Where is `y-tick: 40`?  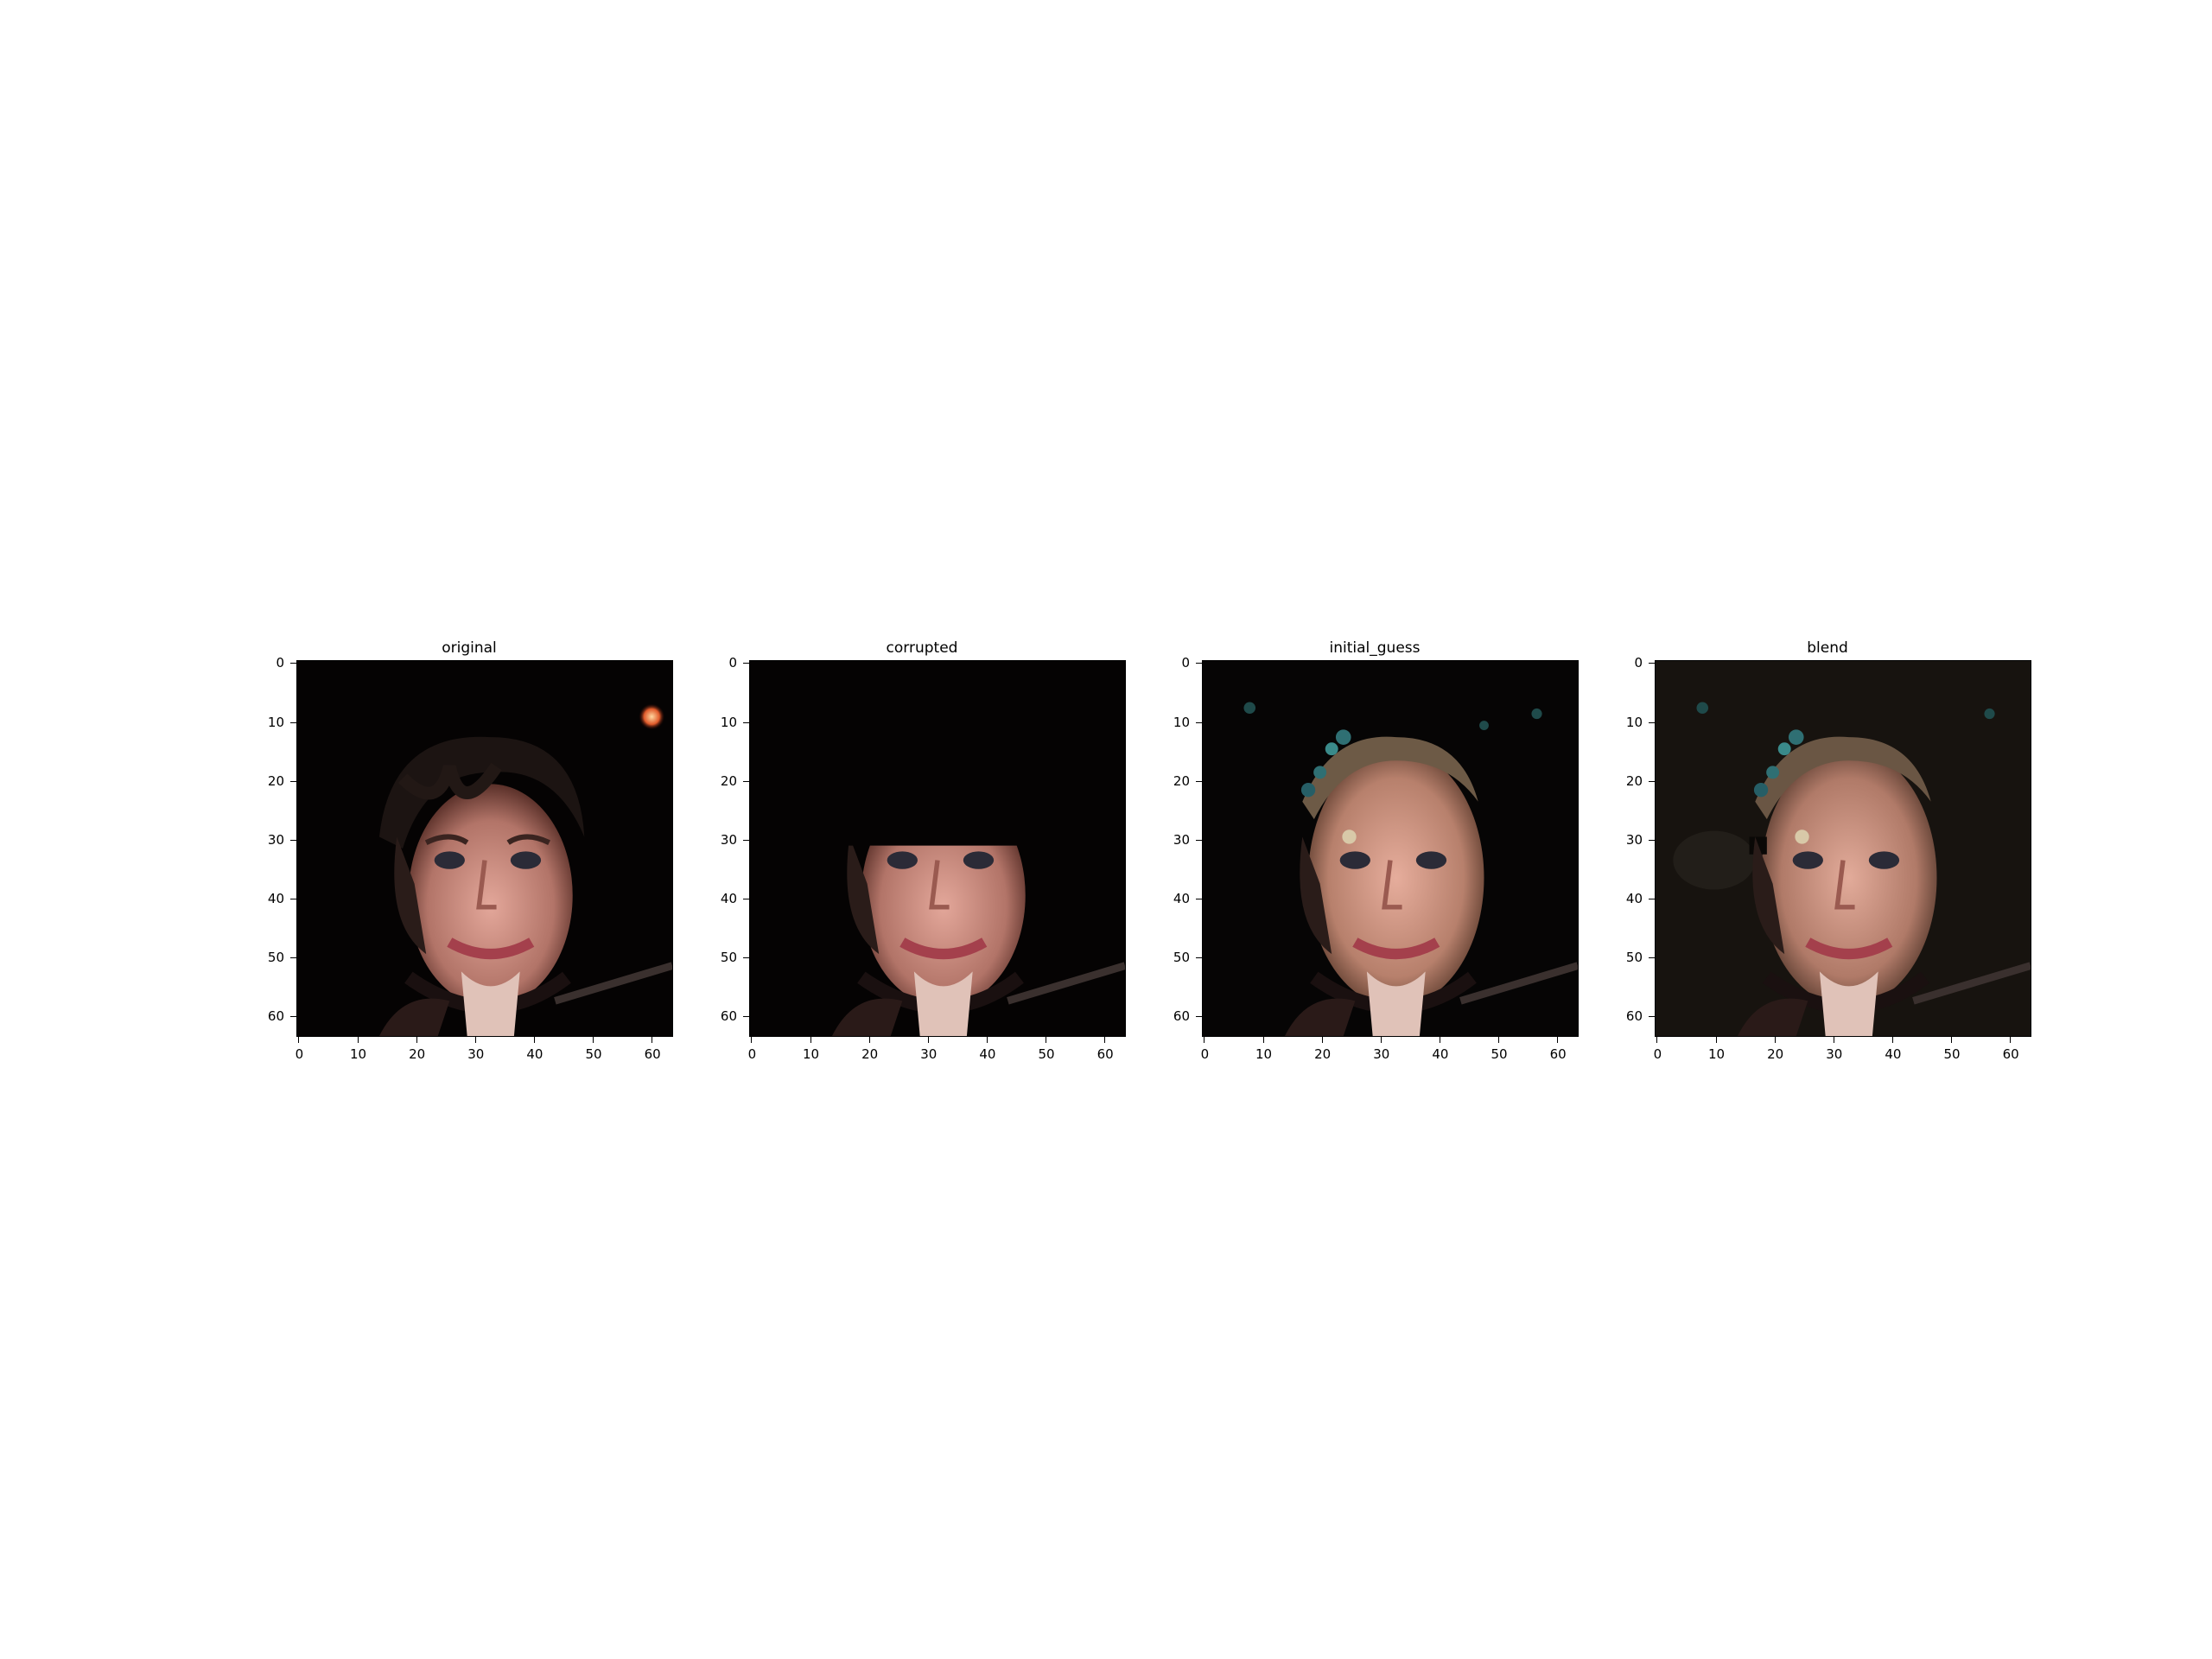
y-tick: 40 is located at coordinates (723, 898).